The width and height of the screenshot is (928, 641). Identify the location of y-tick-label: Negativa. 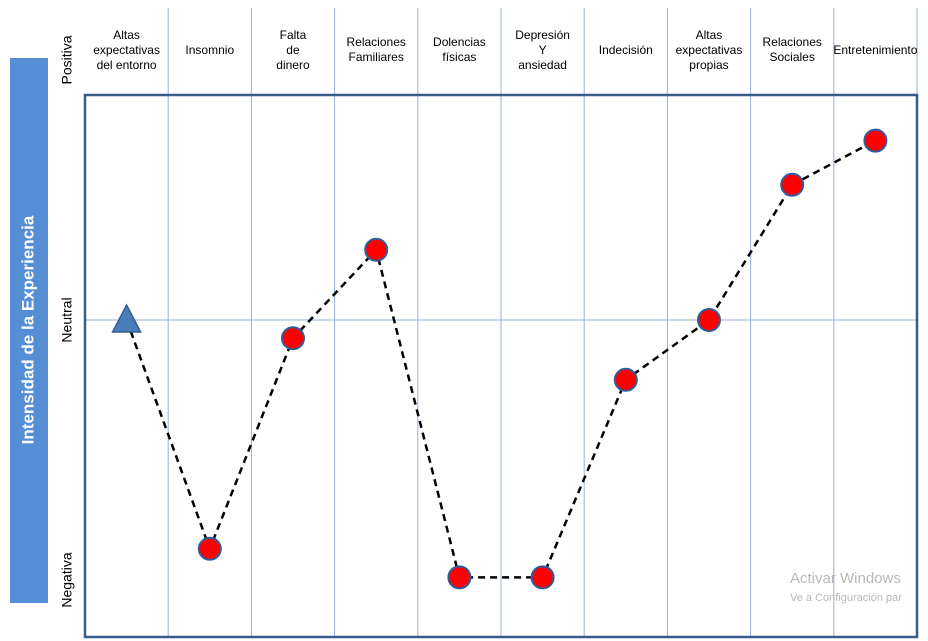
(67, 579).